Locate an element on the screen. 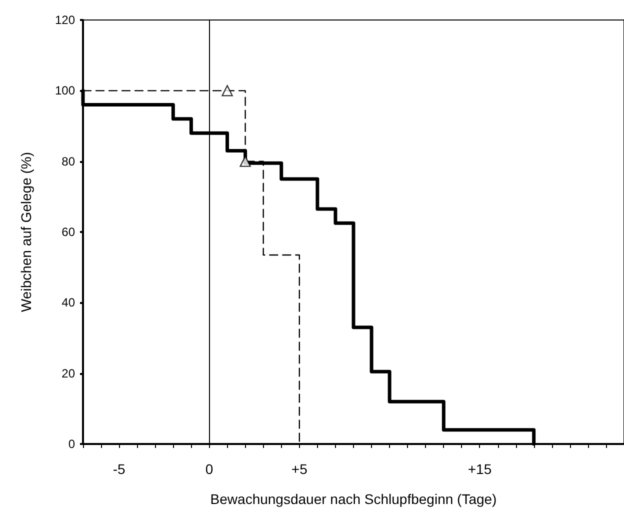 This screenshot has height=518, width=624. x-tick-label: +15 is located at coordinates (480, 469).